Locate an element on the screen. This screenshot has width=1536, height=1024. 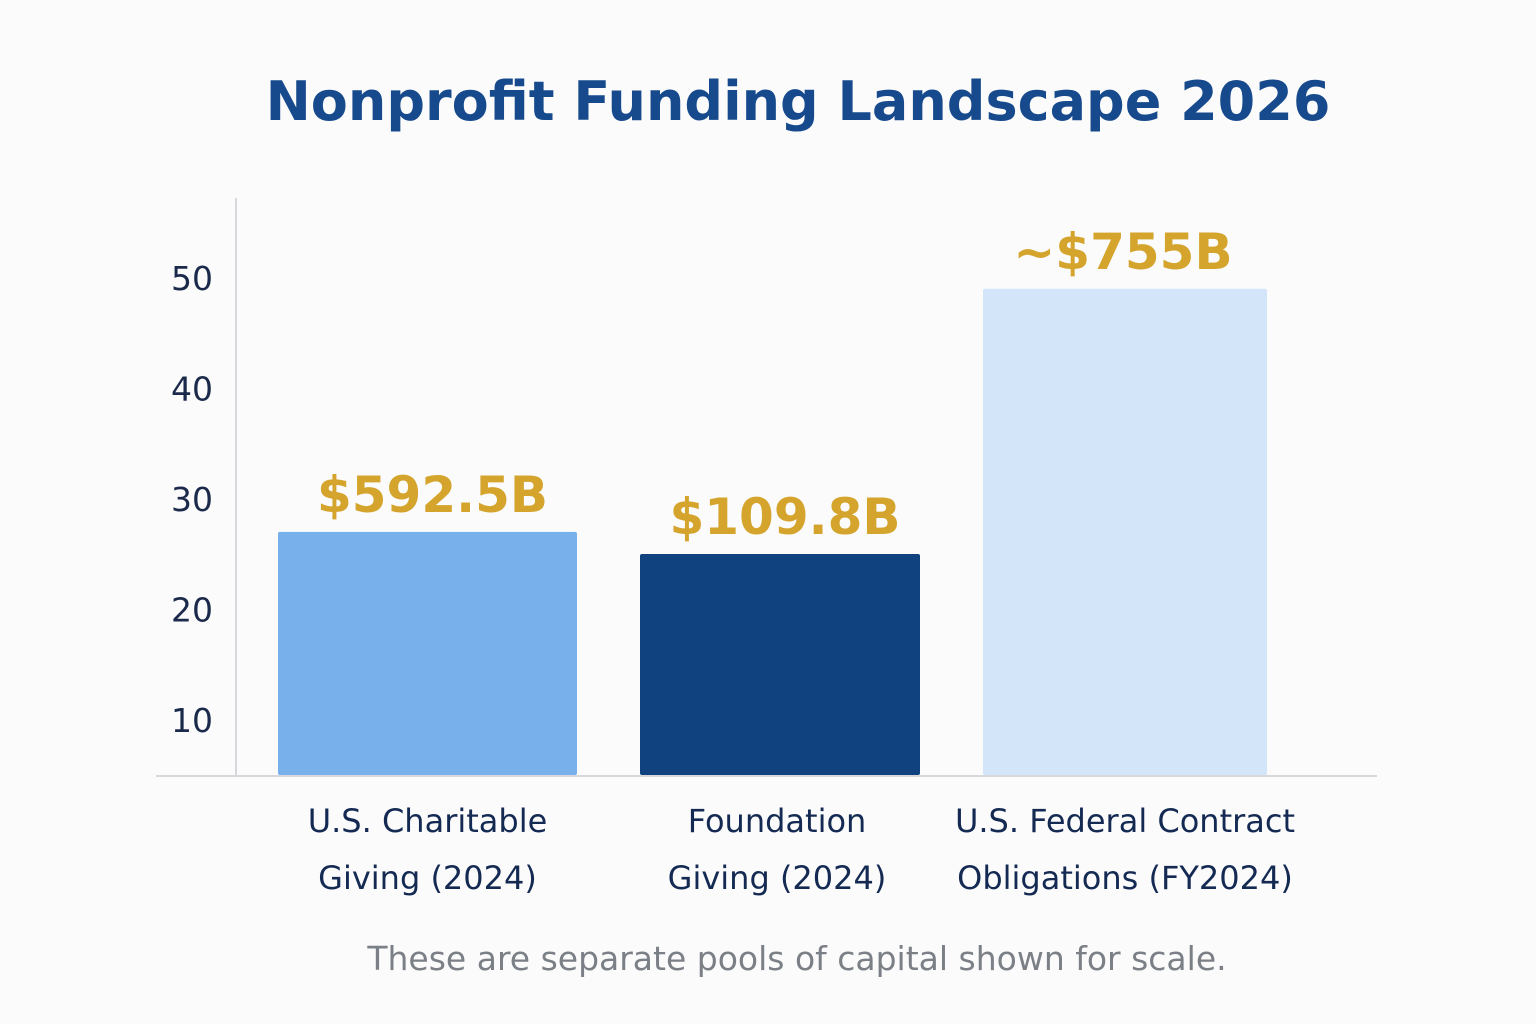
x-category-label: U.S. Federal Contract is located at coordinates (1125, 821).